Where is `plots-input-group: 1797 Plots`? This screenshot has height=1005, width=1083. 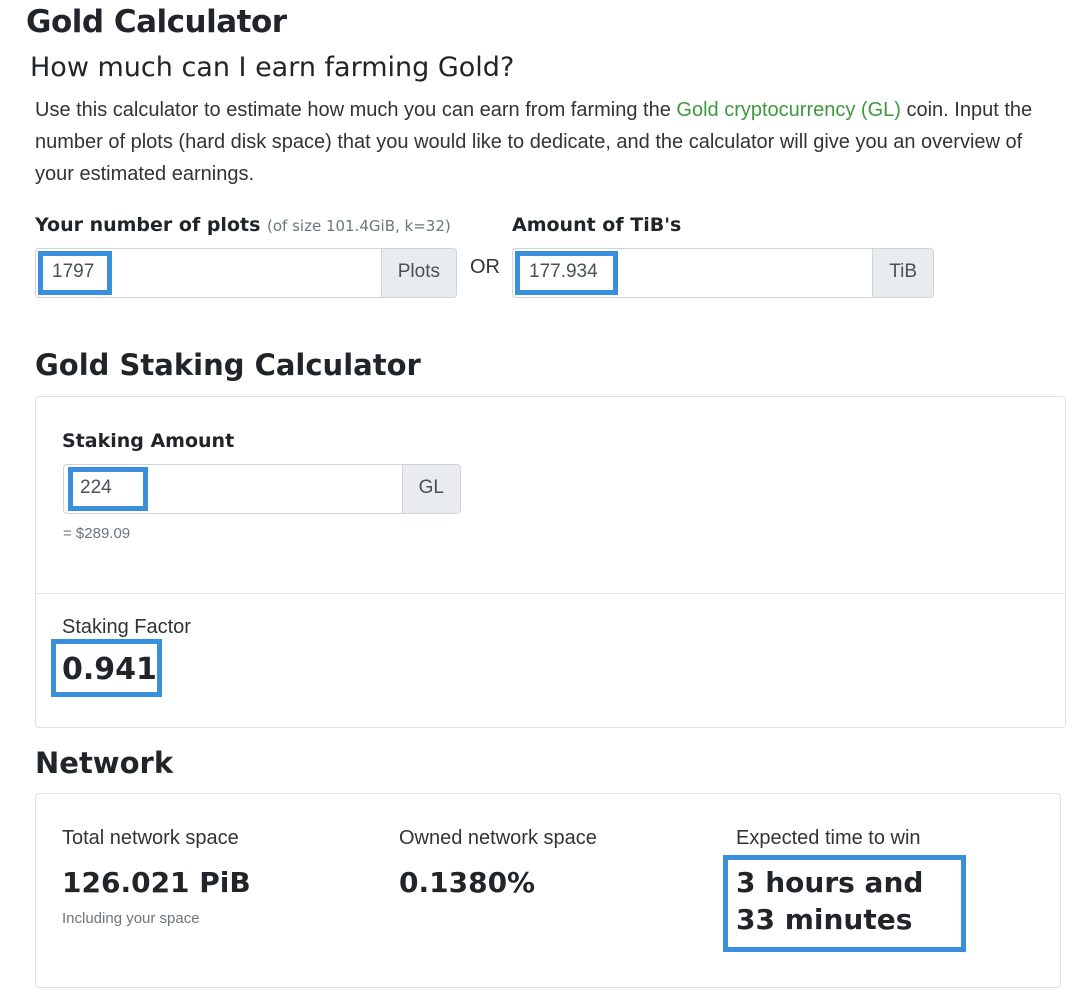
plots-input-group: 1797 Plots is located at coordinates (246, 273).